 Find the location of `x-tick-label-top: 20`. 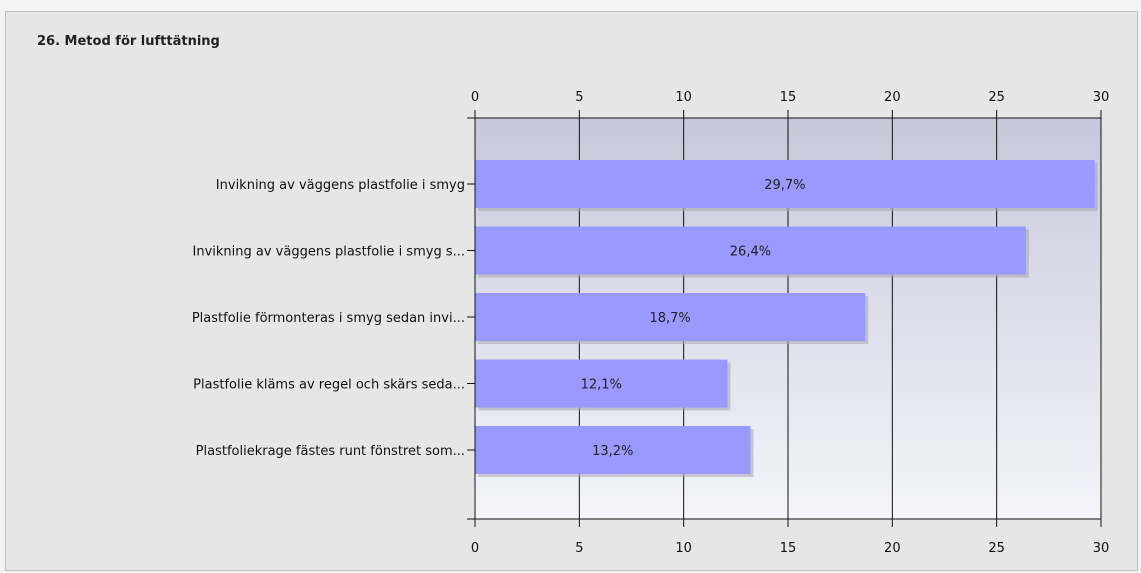

x-tick-label-top: 20 is located at coordinates (892, 97).